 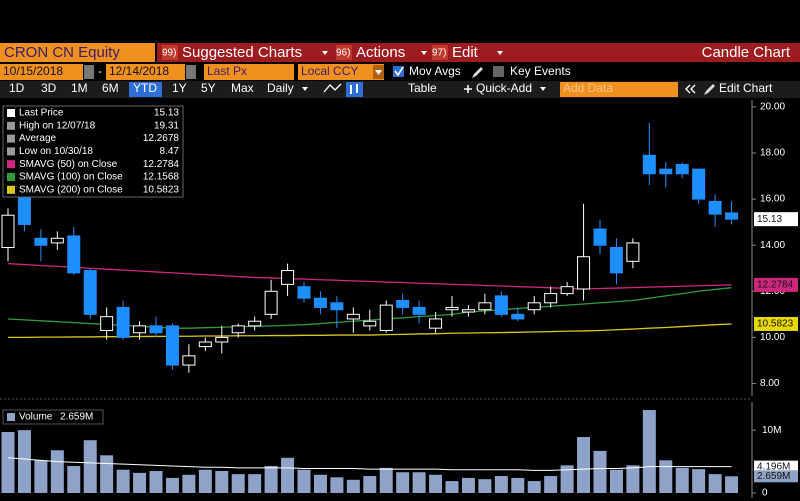 I want to click on y-tick-label: 18.00, so click(x=772, y=153).